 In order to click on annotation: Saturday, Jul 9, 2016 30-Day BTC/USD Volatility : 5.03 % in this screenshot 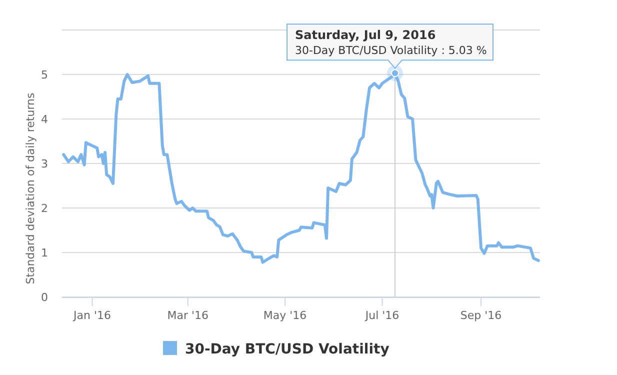, I will do `click(391, 43)`.